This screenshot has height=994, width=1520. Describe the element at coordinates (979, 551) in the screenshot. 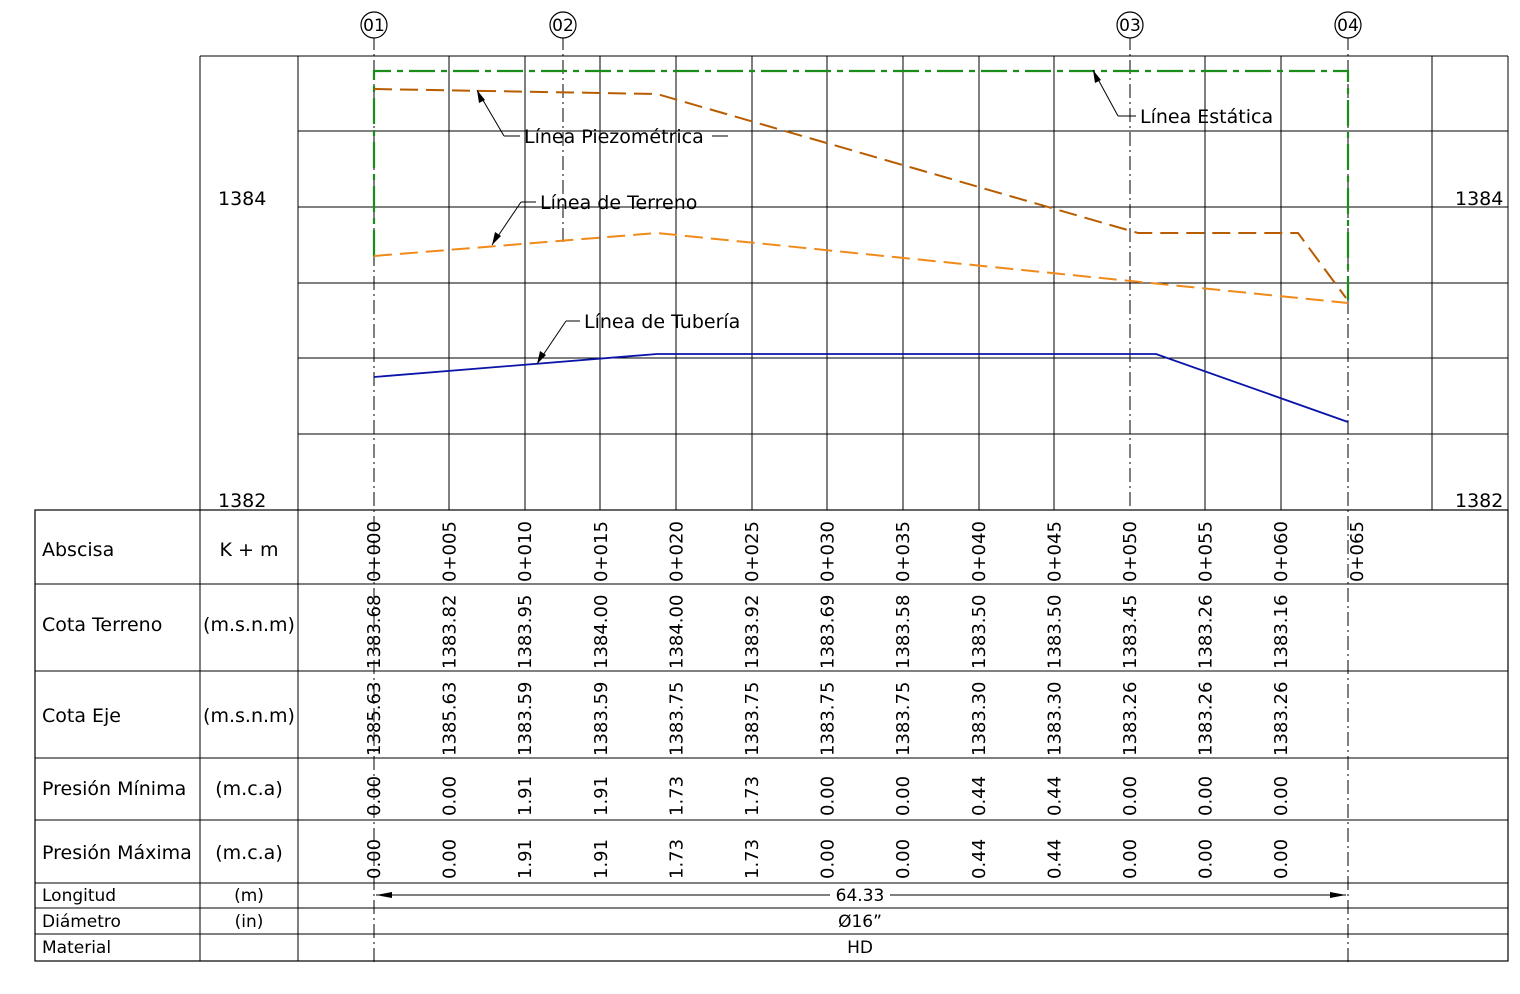

I see `station-label: 0+040` at that location.